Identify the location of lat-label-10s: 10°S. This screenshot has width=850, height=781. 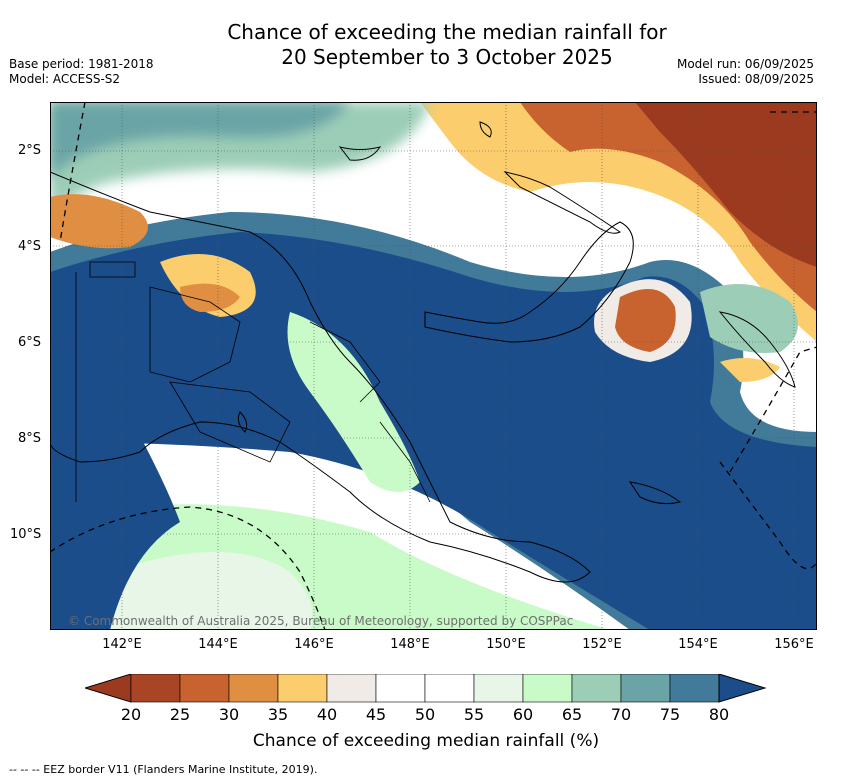
(26, 534).